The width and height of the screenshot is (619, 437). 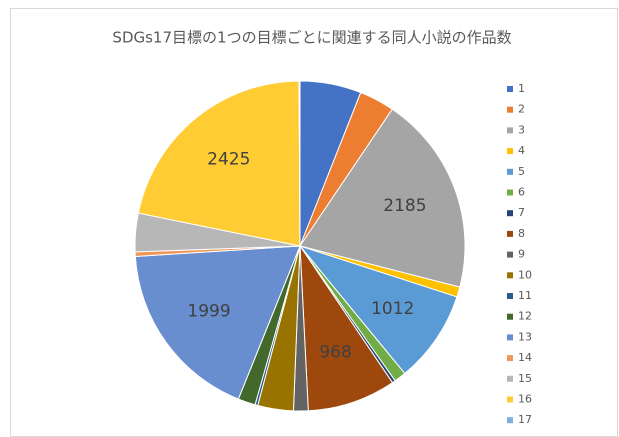 What do you see at coordinates (525, 295) in the screenshot?
I see `legend-label: 11` at bounding box center [525, 295].